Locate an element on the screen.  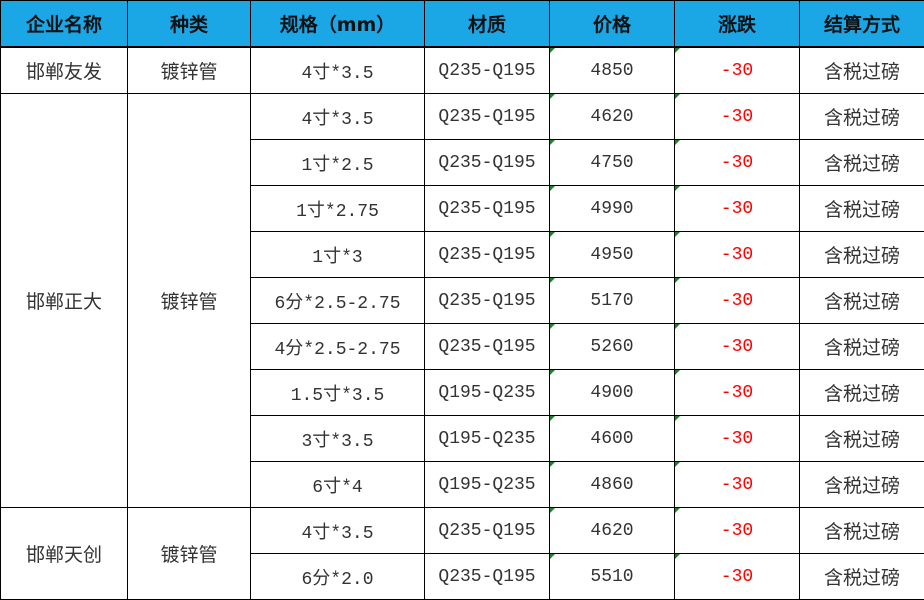
header-type: 种类 is located at coordinates (189, 24).